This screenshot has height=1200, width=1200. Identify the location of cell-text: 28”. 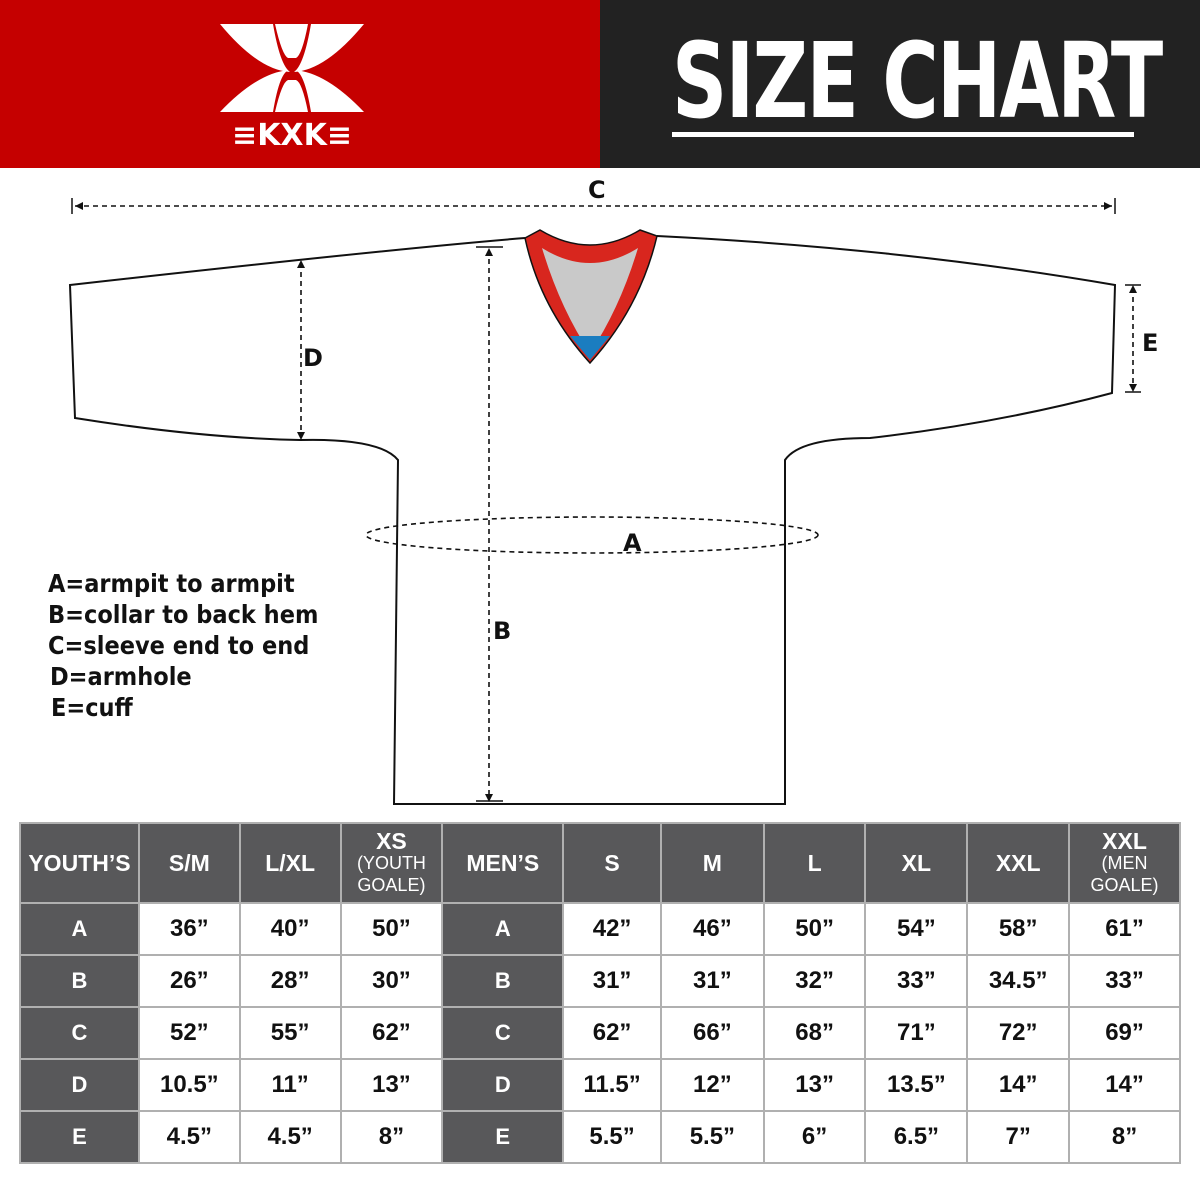
(290, 980).